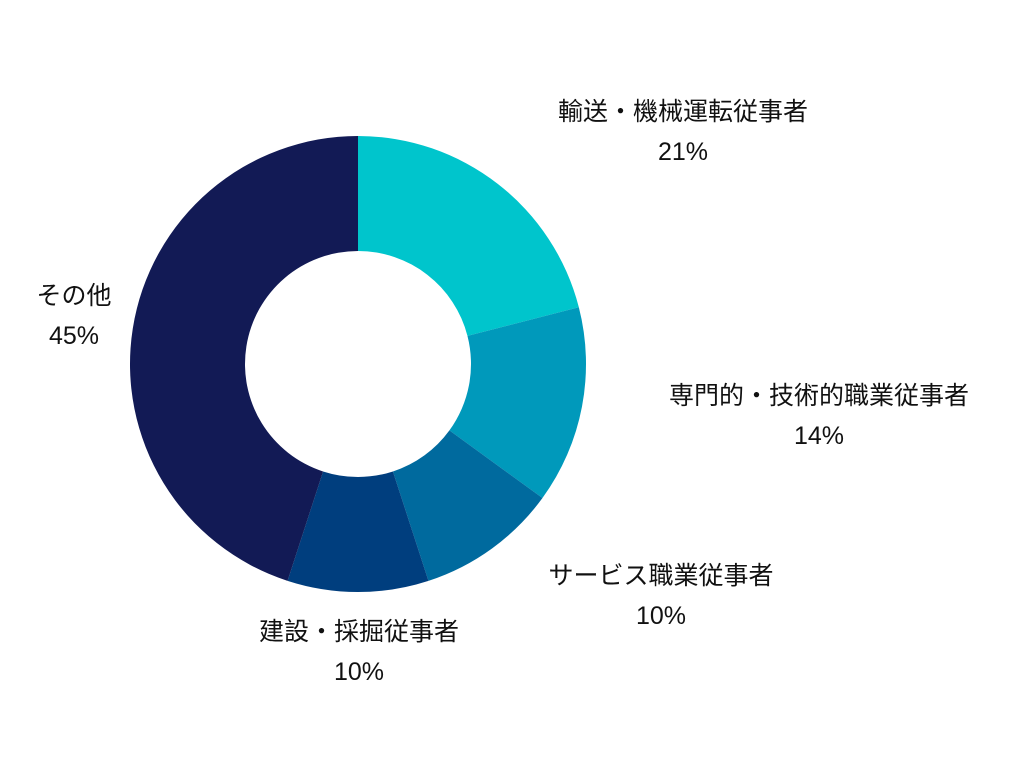  What do you see at coordinates (661, 596) in the screenshot?
I see `slice-label-service: サービス職業従事者 10%` at bounding box center [661, 596].